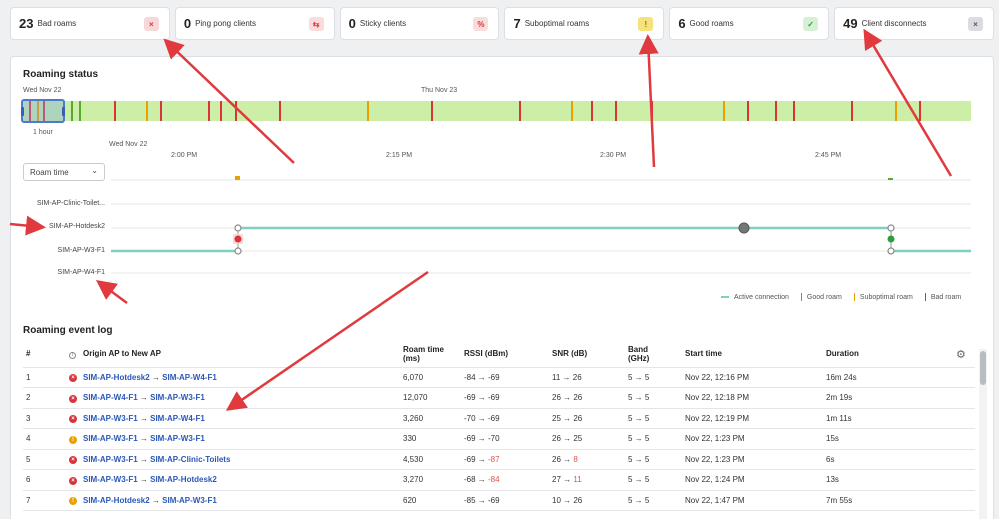  I want to click on row-num: 5, so click(46, 459).